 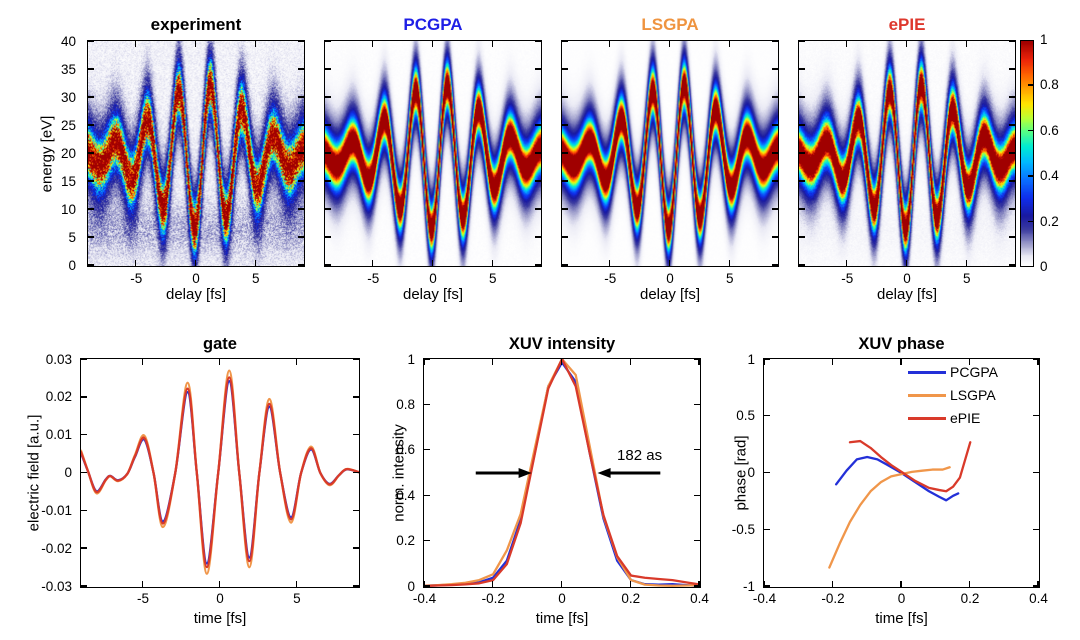 I want to click on y-axis-label: phase [rad], so click(x=741, y=473).